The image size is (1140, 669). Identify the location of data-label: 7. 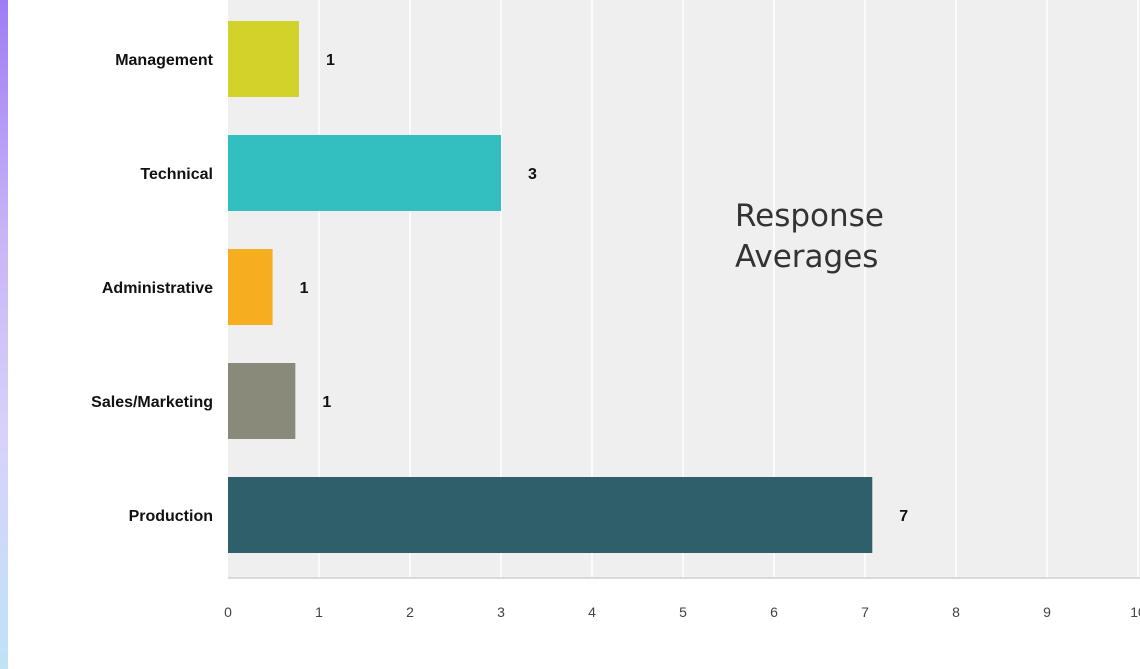
(903, 516).